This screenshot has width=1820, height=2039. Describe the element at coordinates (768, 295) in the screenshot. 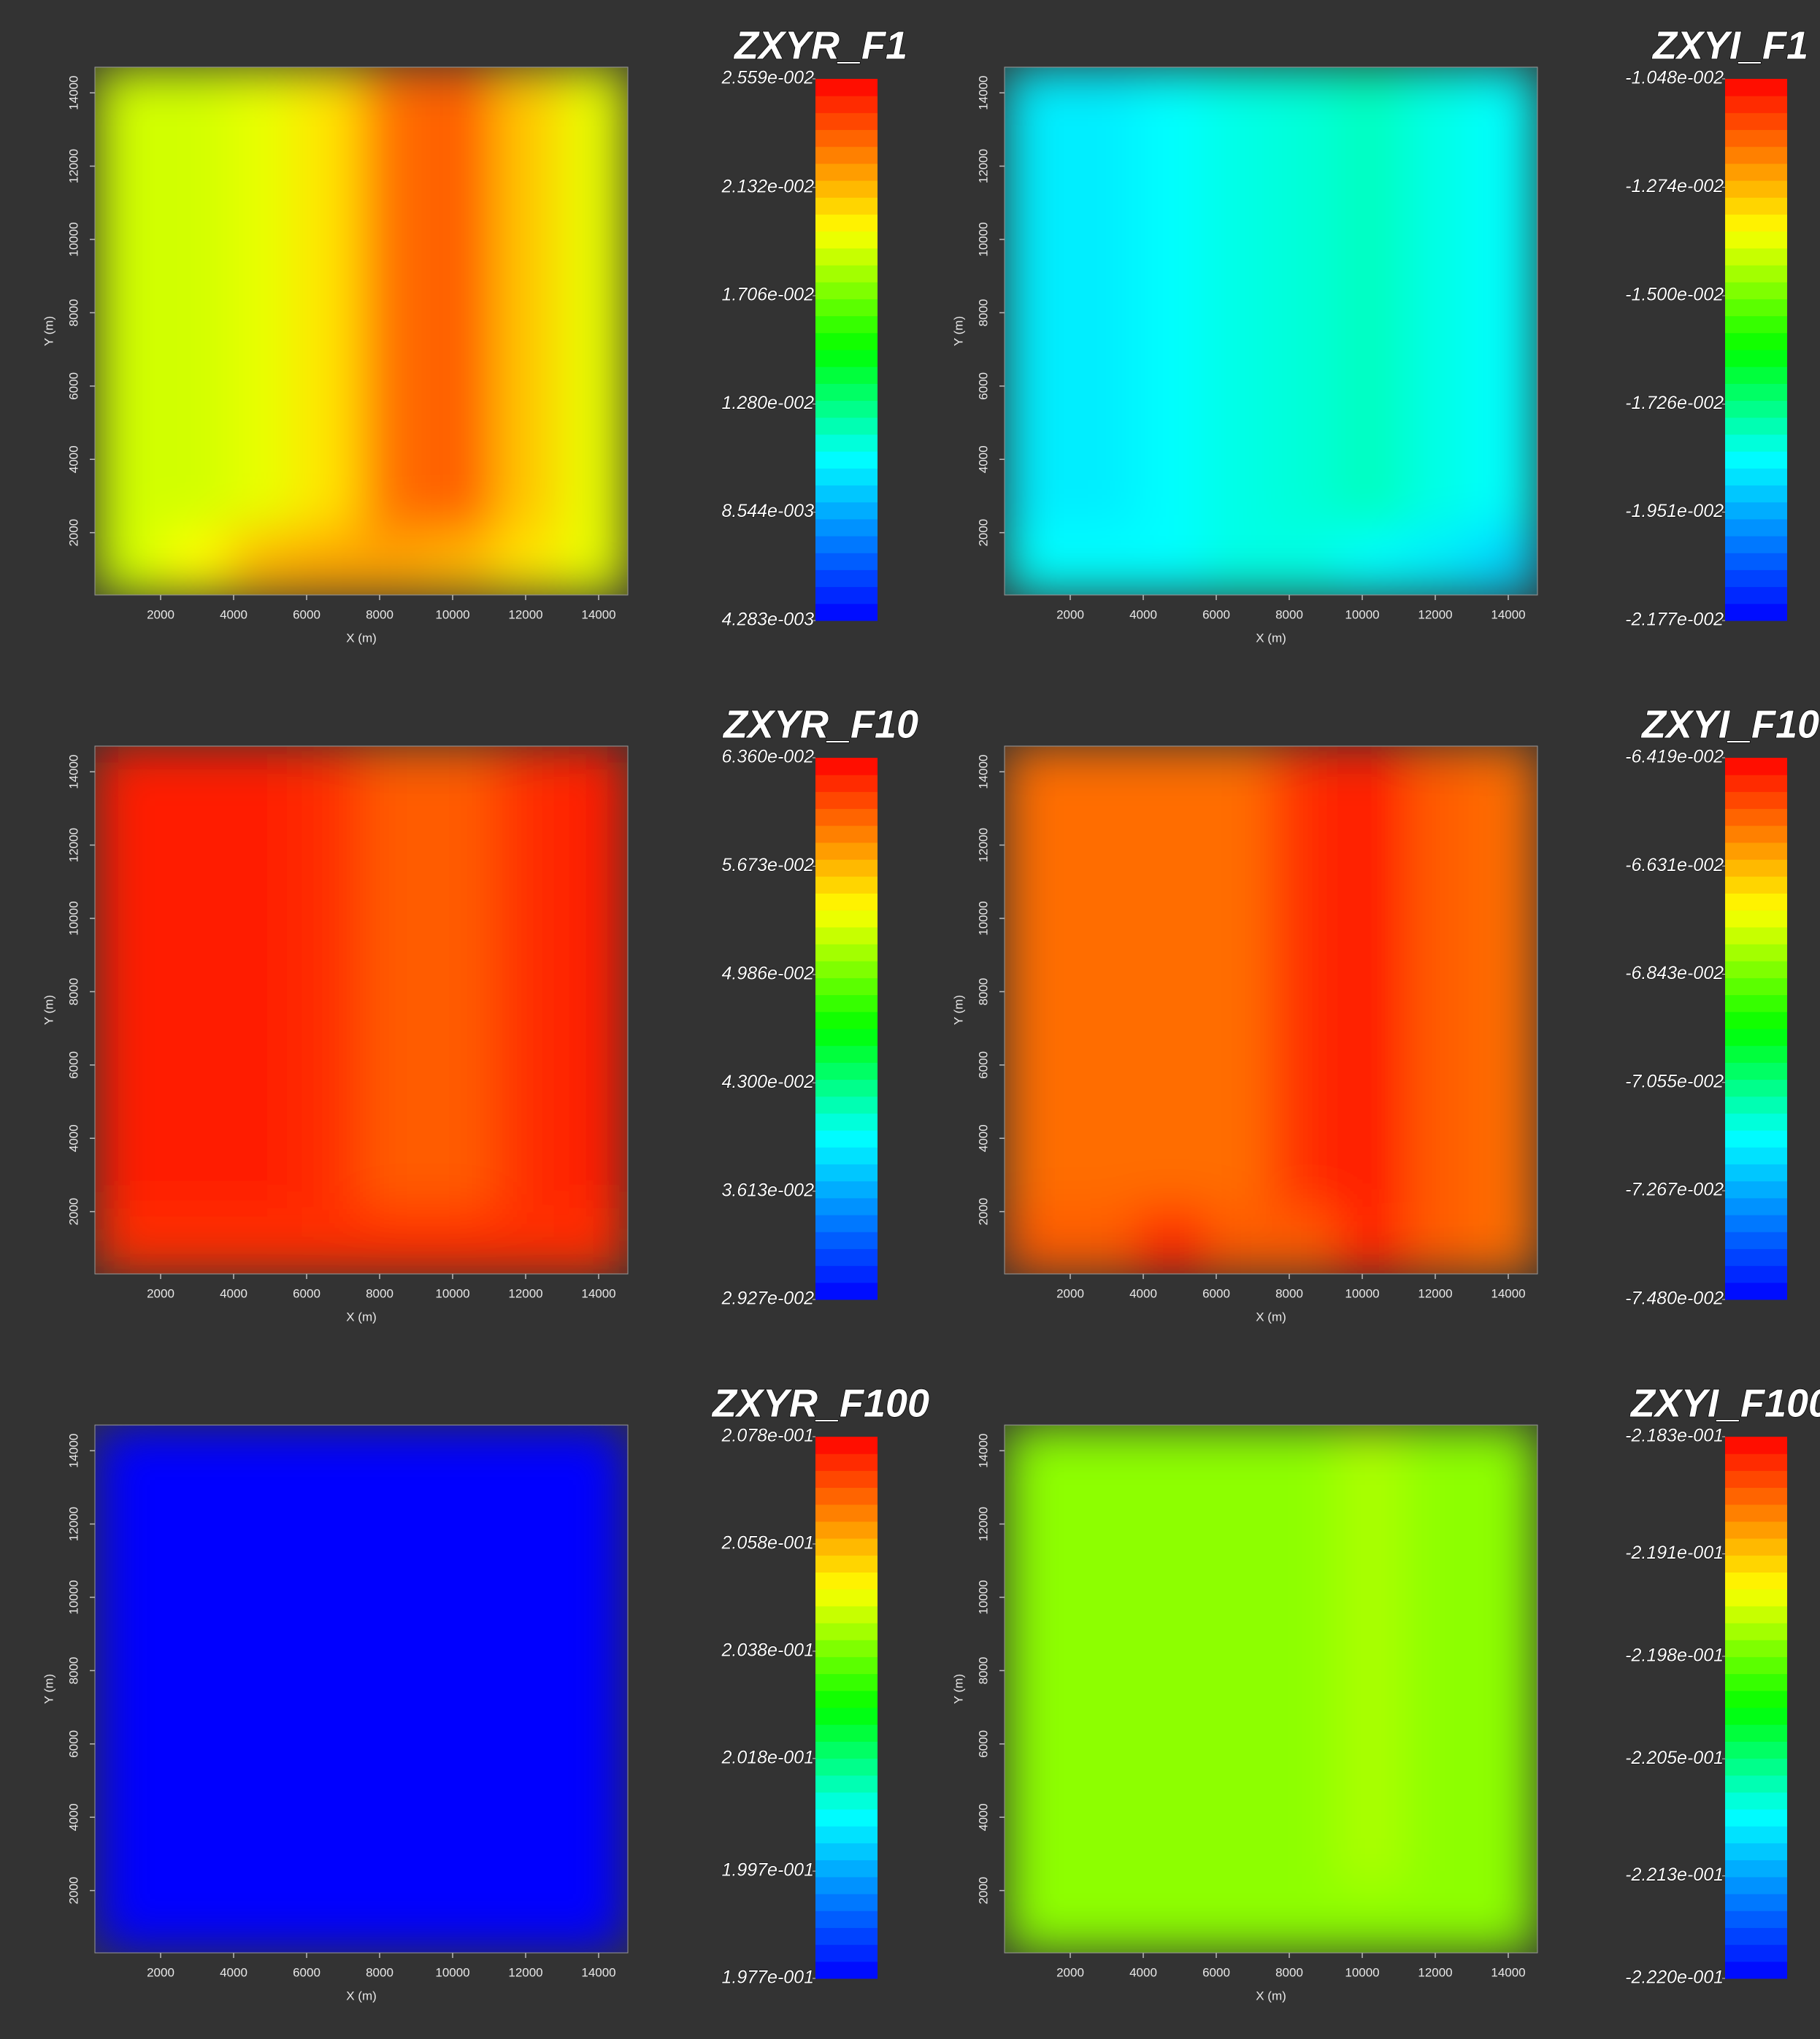

I see `colorbar-tick-label: 1.706e-002` at that location.